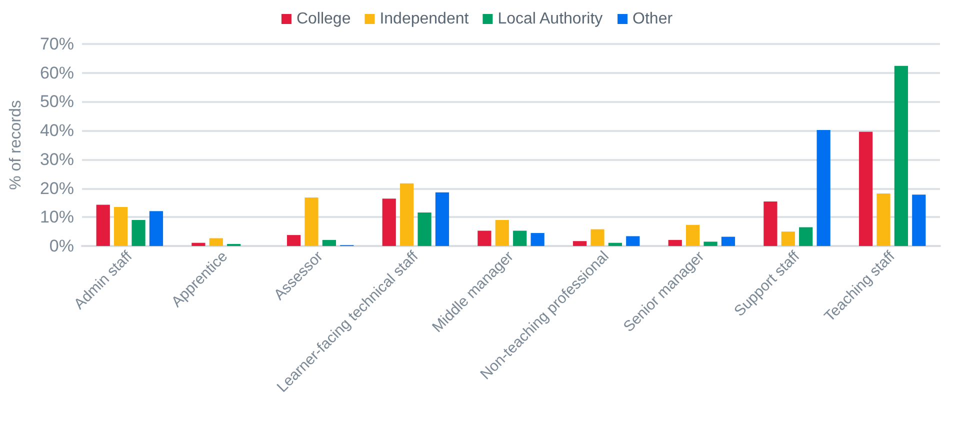 This screenshot has width=954, height=436. What do you see at coordinates (323, 19) in the screenshot?
I see `legend-label: College` at bounding box center [323, 19].